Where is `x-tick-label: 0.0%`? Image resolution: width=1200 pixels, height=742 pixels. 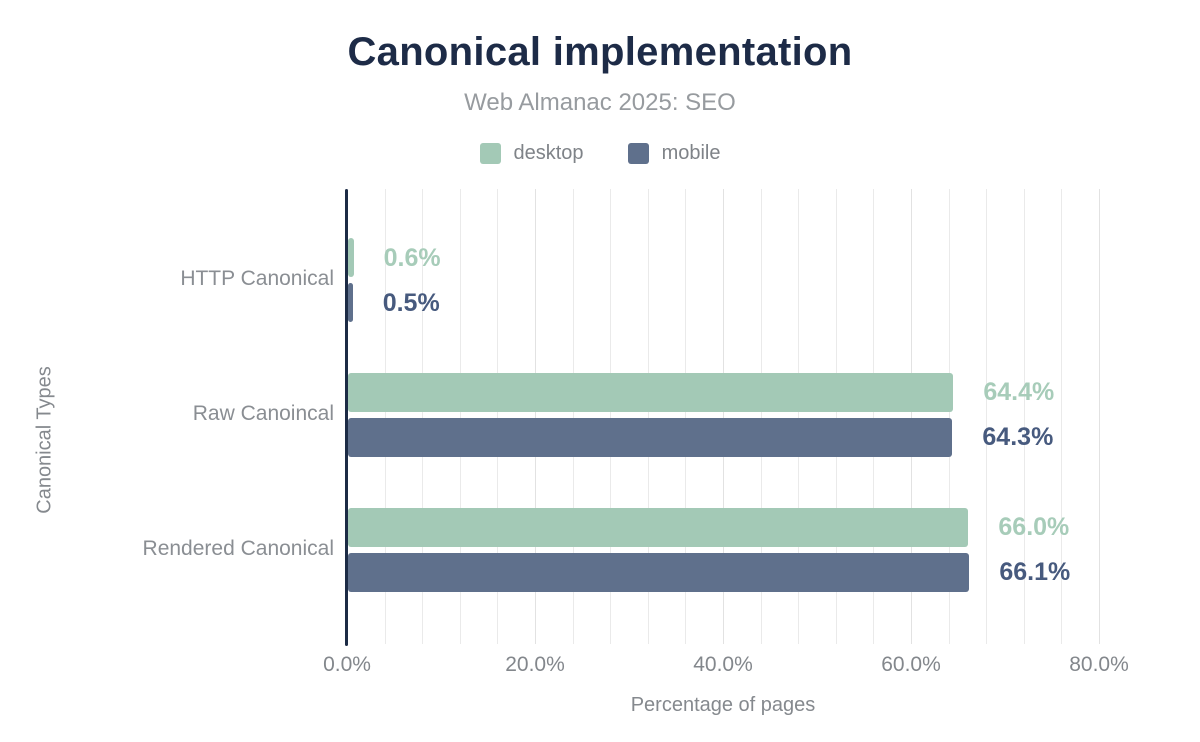 x-tick-label: 0.0% is located at coordinates (347, 664).